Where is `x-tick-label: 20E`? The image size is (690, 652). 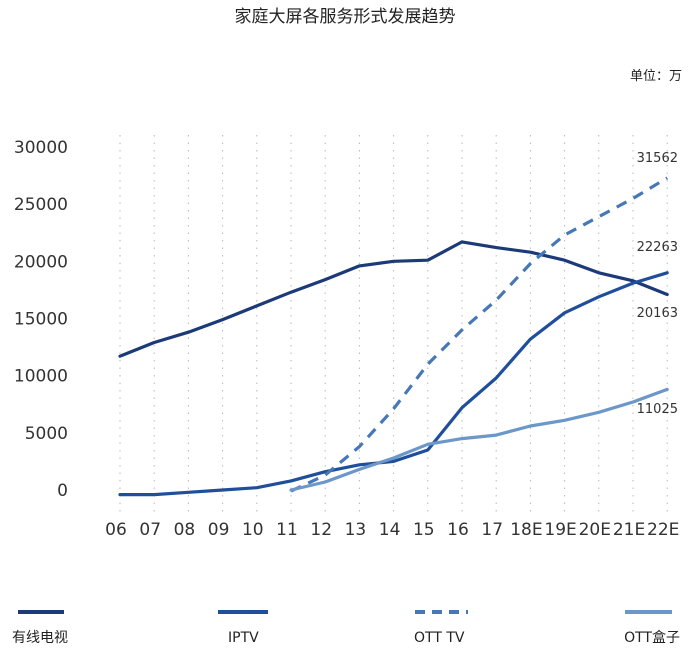 x-tick-label: 20E is located at coordinates (595, 530).